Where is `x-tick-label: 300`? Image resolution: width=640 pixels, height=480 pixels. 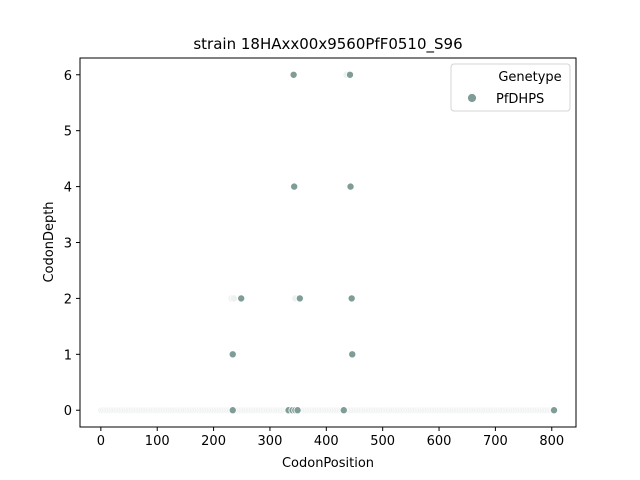 x-tick-label: 300 is located at coordinates (270, 441).